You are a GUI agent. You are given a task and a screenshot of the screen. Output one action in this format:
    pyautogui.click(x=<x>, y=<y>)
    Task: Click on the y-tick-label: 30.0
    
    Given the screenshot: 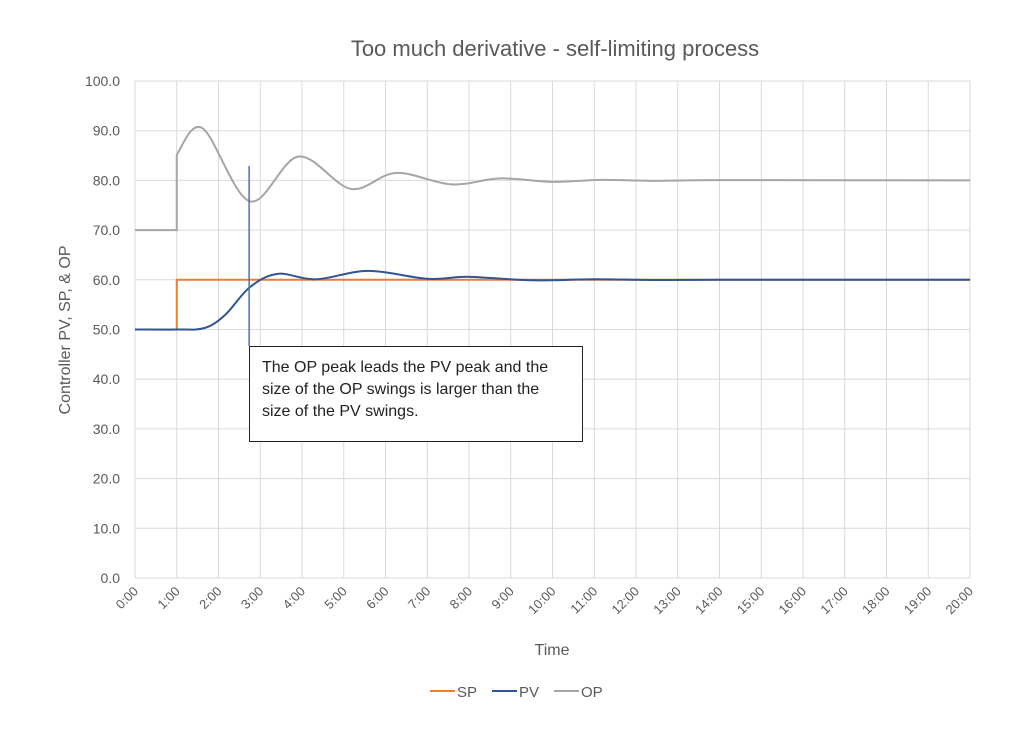 What is the action you would take?
    pyautogui.click(x=106, y=429)
    